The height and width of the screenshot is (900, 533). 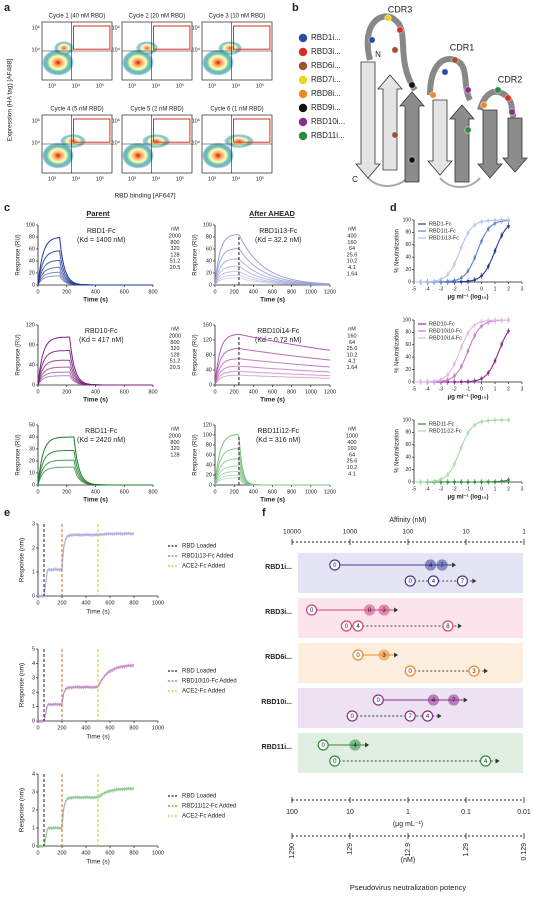 I want to click on round-label: 7, so click(x=463, y=582).